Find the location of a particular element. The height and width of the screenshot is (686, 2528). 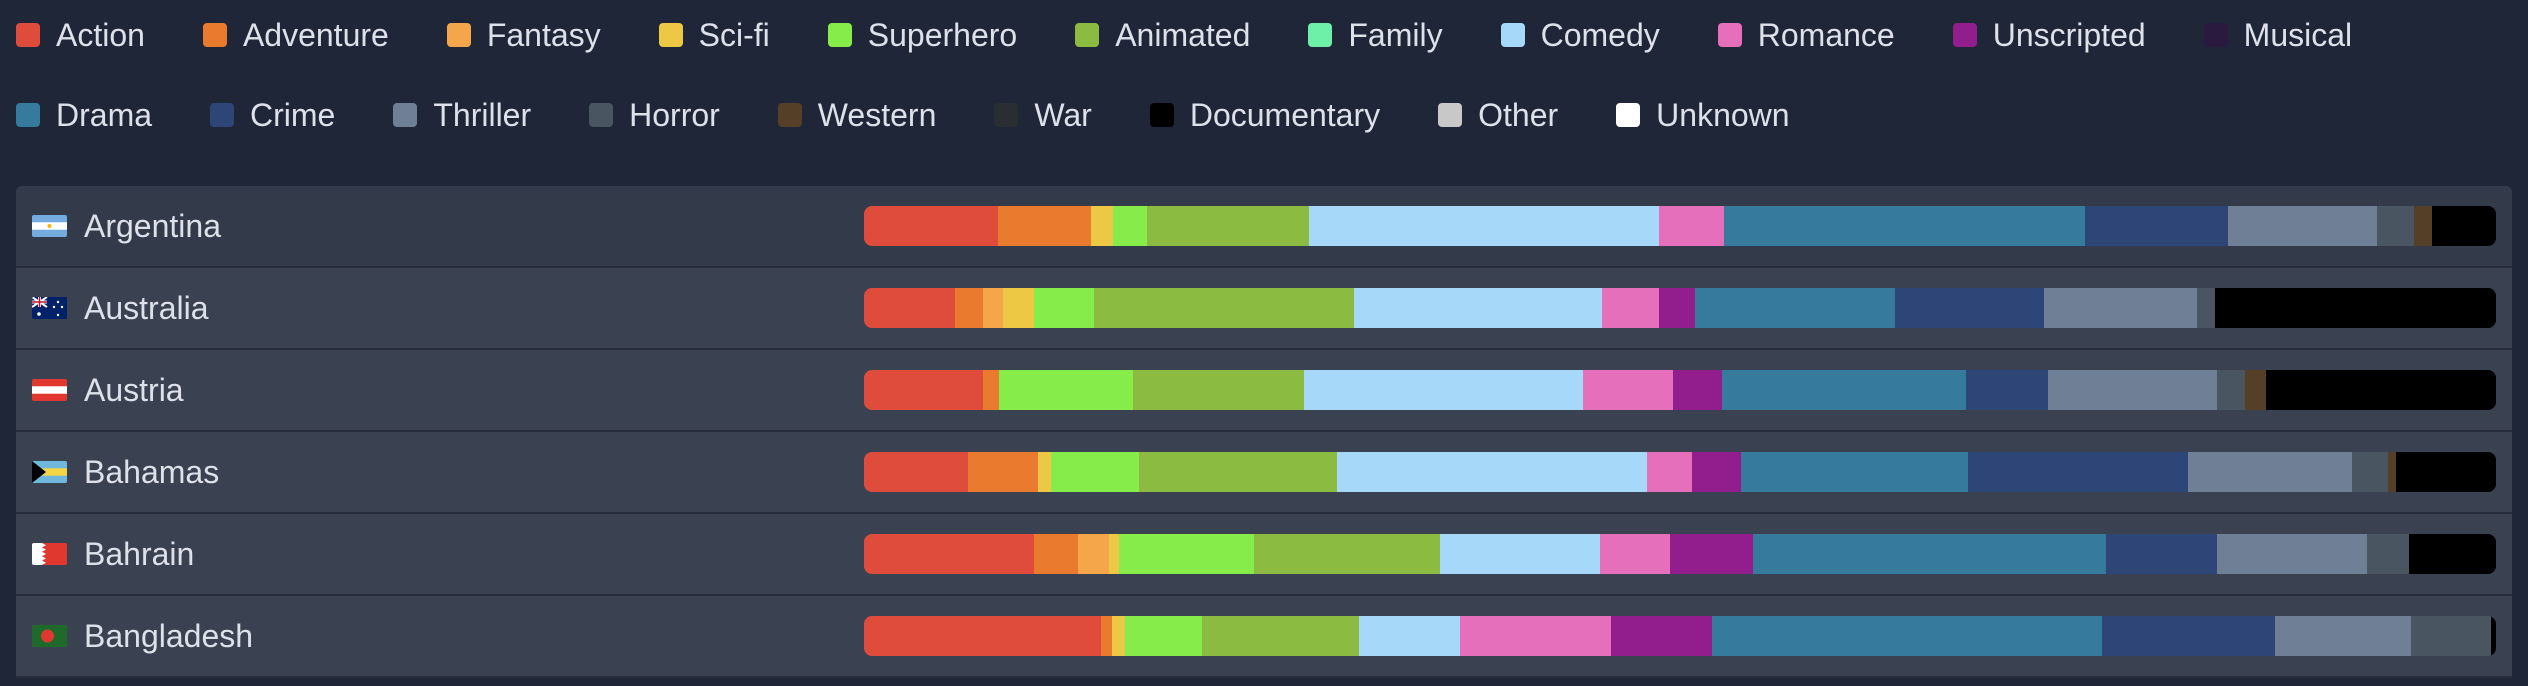

country-row-bahamas: Bahamas is located at coordinates (1264, 473).